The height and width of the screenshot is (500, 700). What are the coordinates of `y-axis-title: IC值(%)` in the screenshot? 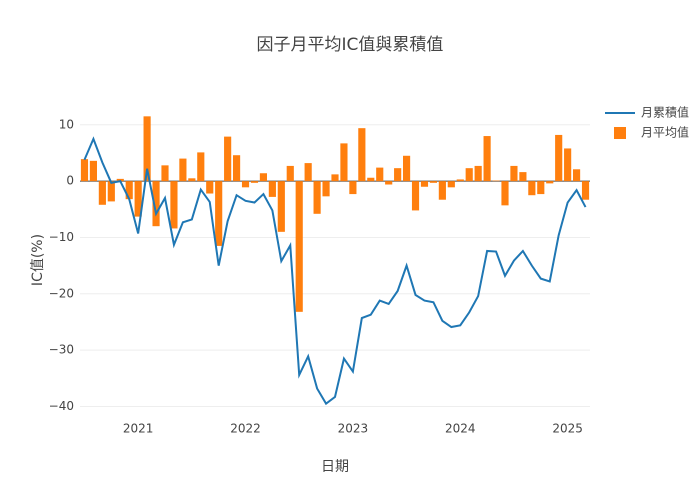 It's located at (38, 260).